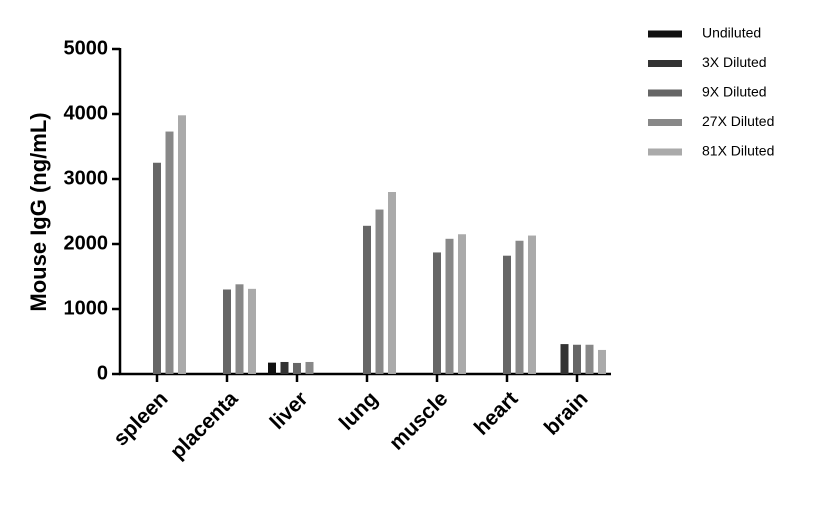 The image size is (815, 507). I want to click on legend-label: 3X Diluted, so click(734, 62).